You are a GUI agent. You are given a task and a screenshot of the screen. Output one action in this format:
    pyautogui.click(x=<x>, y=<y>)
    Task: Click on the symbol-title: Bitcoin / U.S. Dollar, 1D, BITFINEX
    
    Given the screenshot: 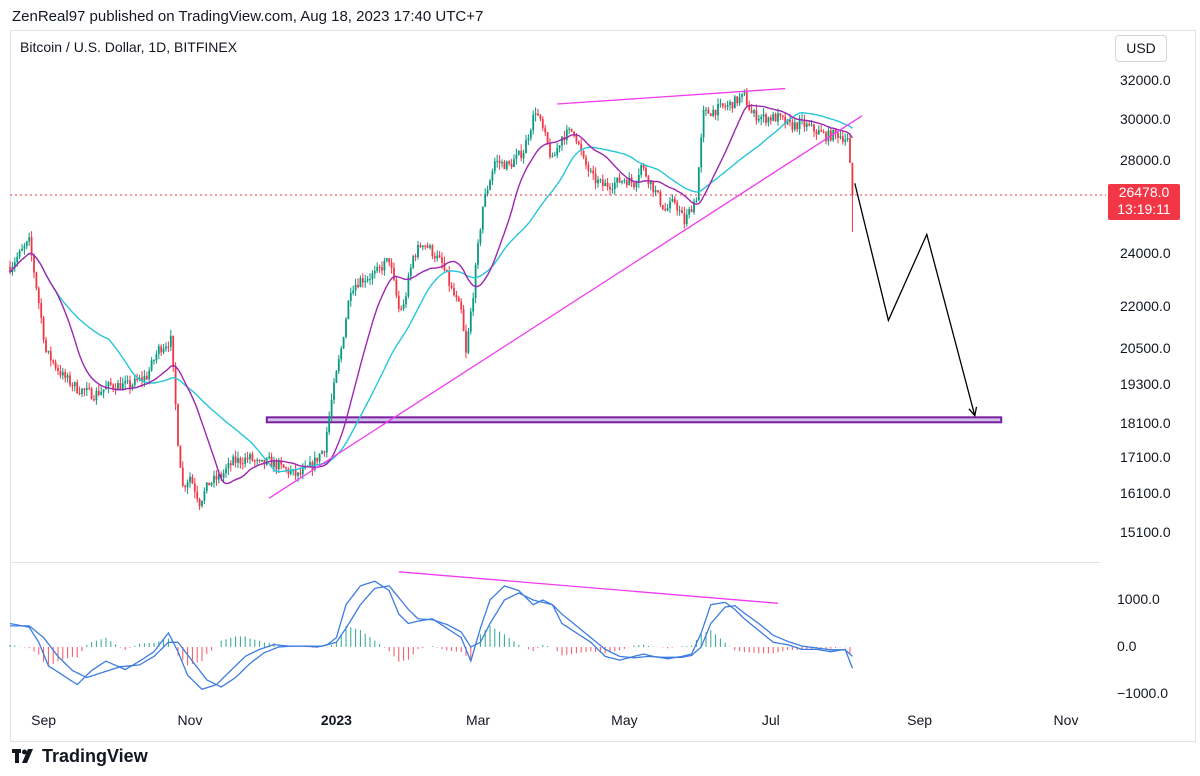 What is the action you would take?
    pyautogui.click(x=129, y=47)
    